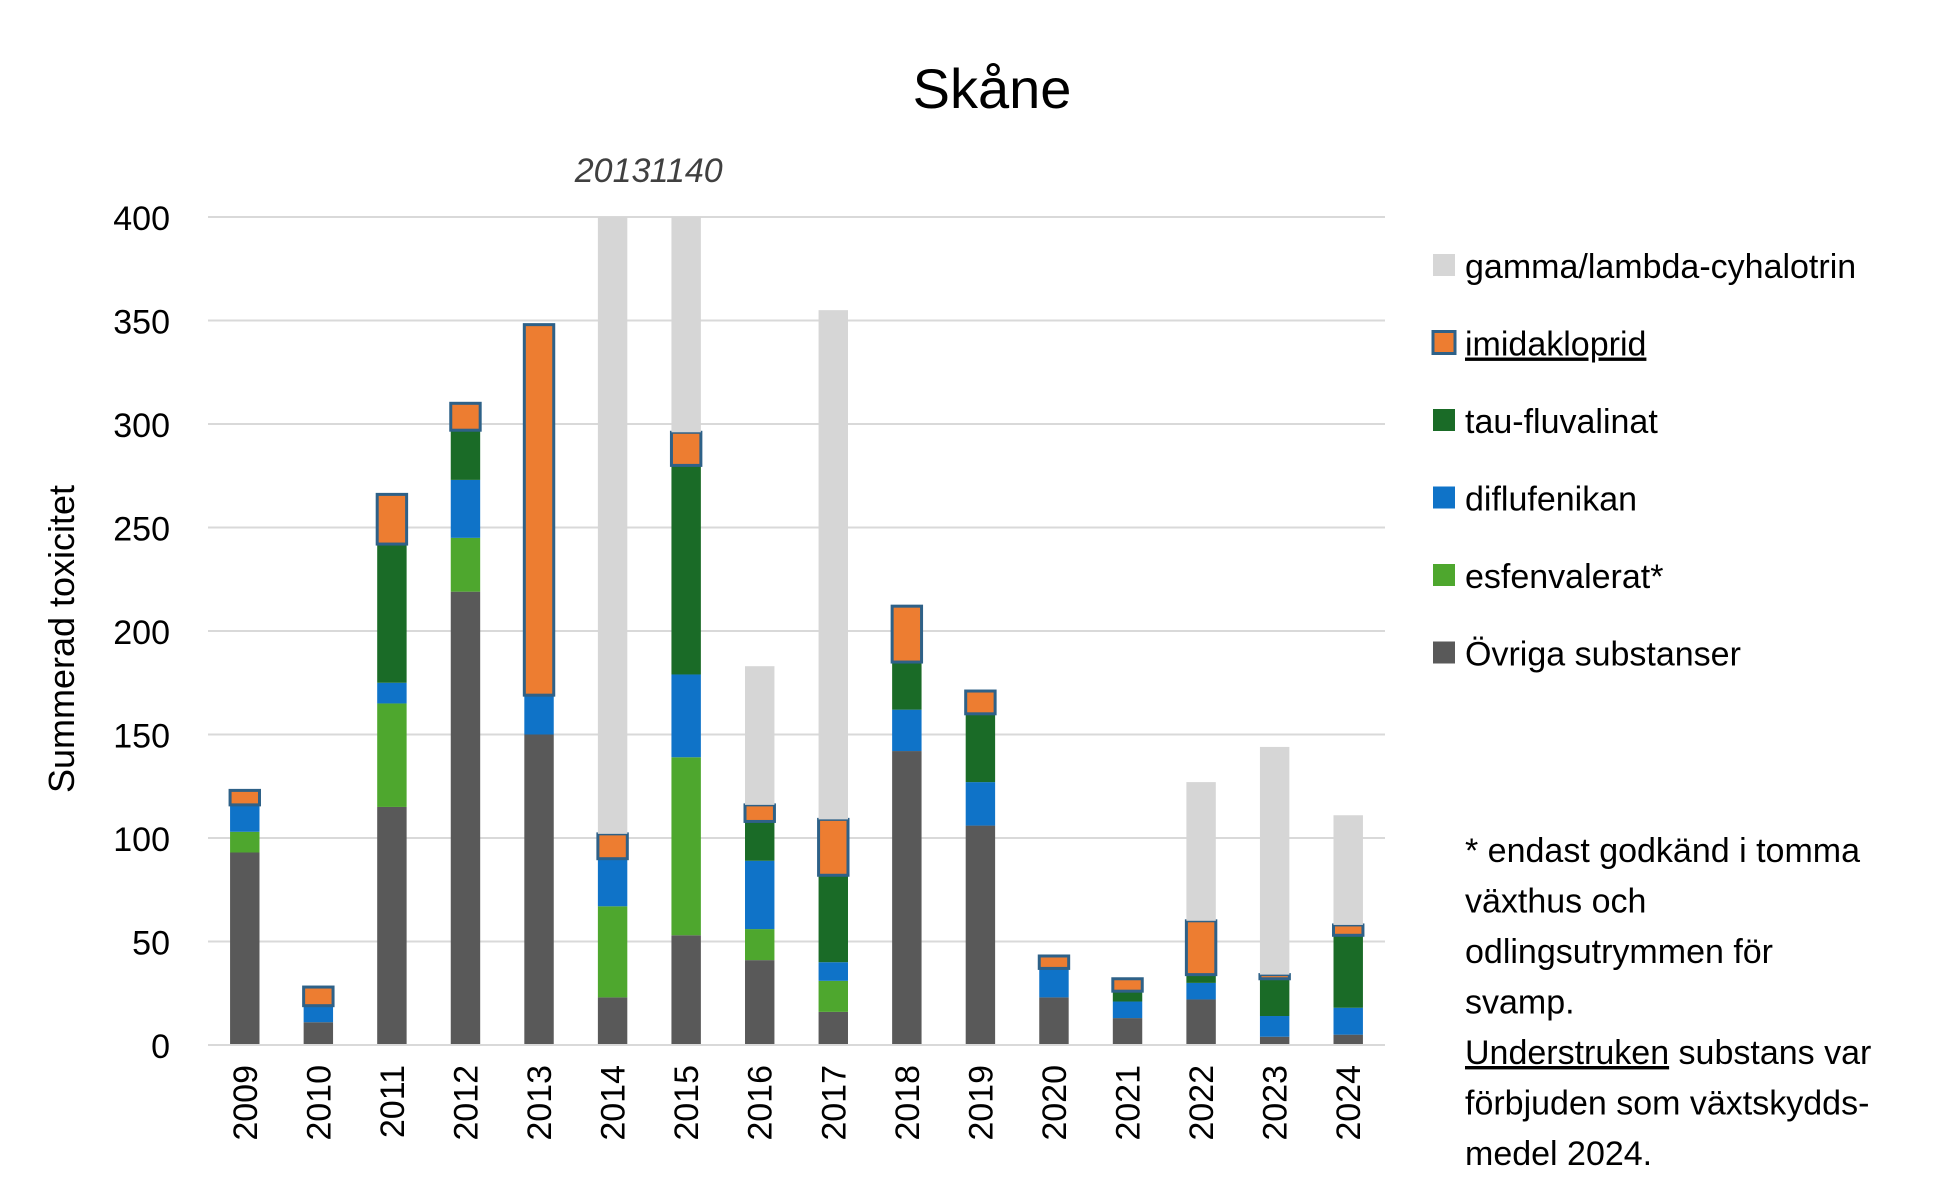 The image size is (1944, 1200). I want to click on x-tick-label: 2024, so click(1349, 1103).